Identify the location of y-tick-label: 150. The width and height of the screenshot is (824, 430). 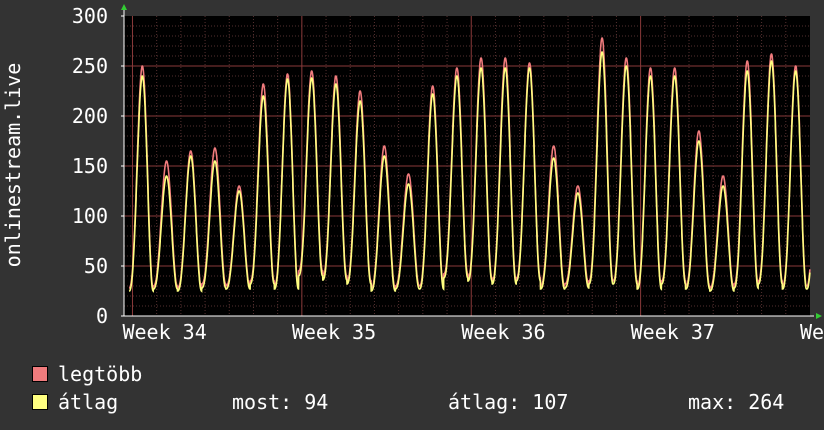
(90, 166).